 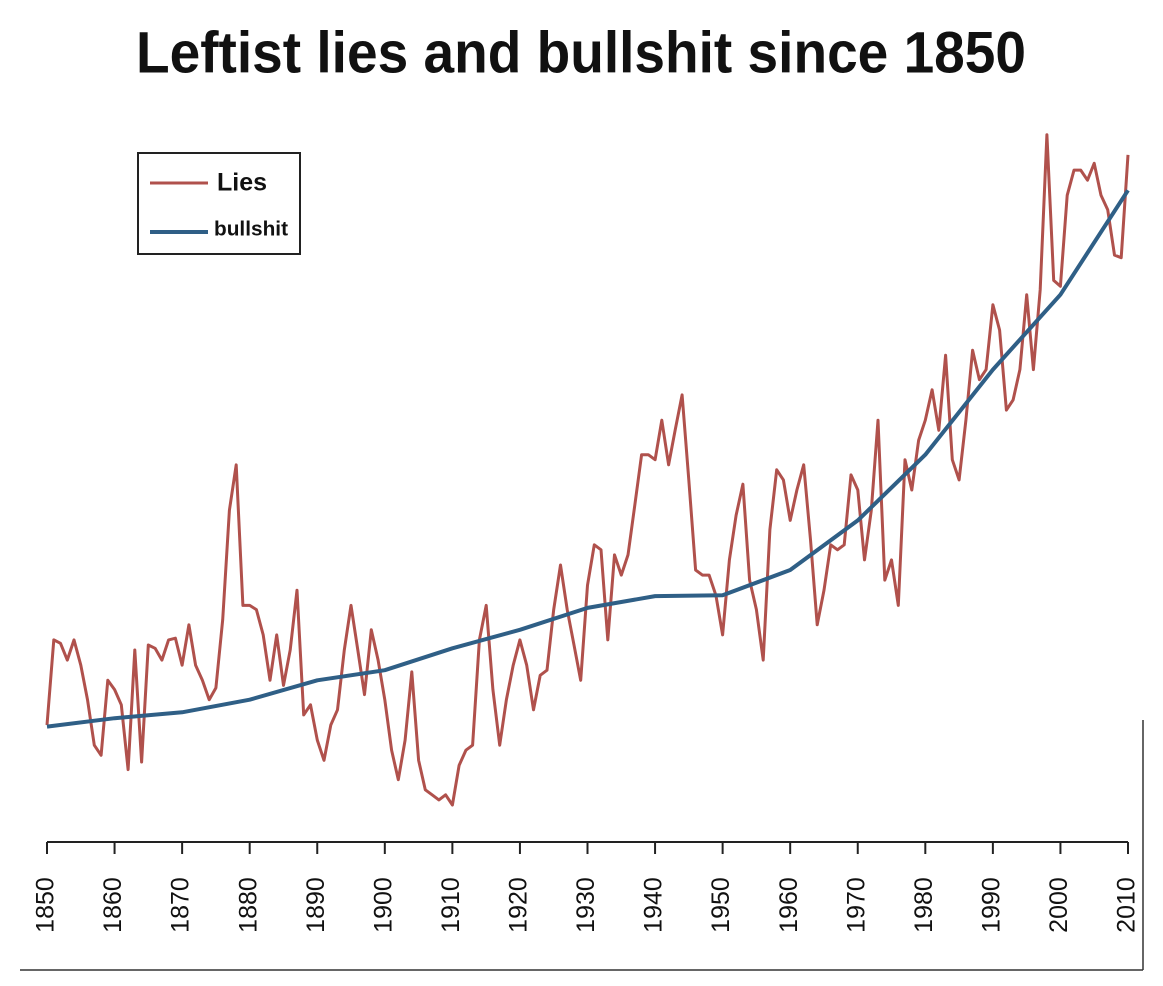 What do you see at coordinates (383, 905) in the screenshot?
I see `x-tick-label: 1900` at bounding box center [383, 905].